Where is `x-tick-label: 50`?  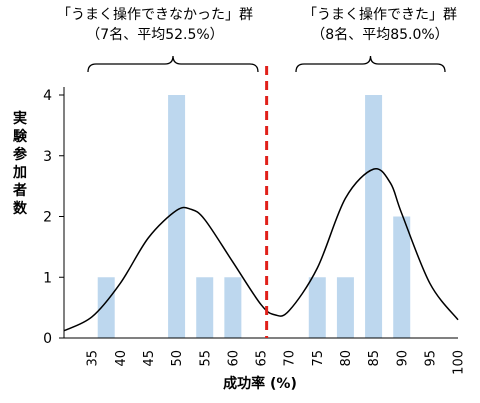
x-tick-label: 50 is located at coordinates (177, 358).